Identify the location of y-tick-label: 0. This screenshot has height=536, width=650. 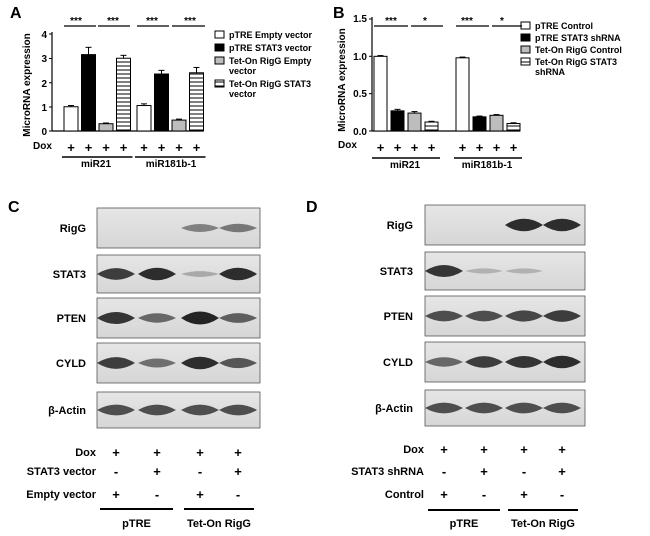
(44, 132).